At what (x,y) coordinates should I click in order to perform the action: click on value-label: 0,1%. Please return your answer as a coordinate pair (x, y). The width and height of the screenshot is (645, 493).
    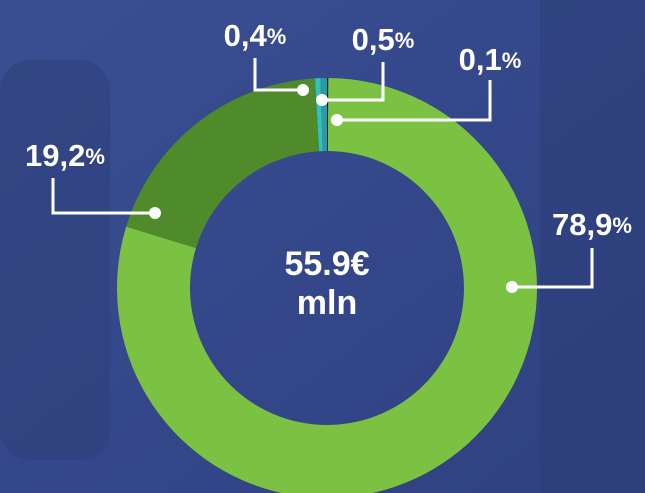
    Looking at the image, I should click on (490, 59).